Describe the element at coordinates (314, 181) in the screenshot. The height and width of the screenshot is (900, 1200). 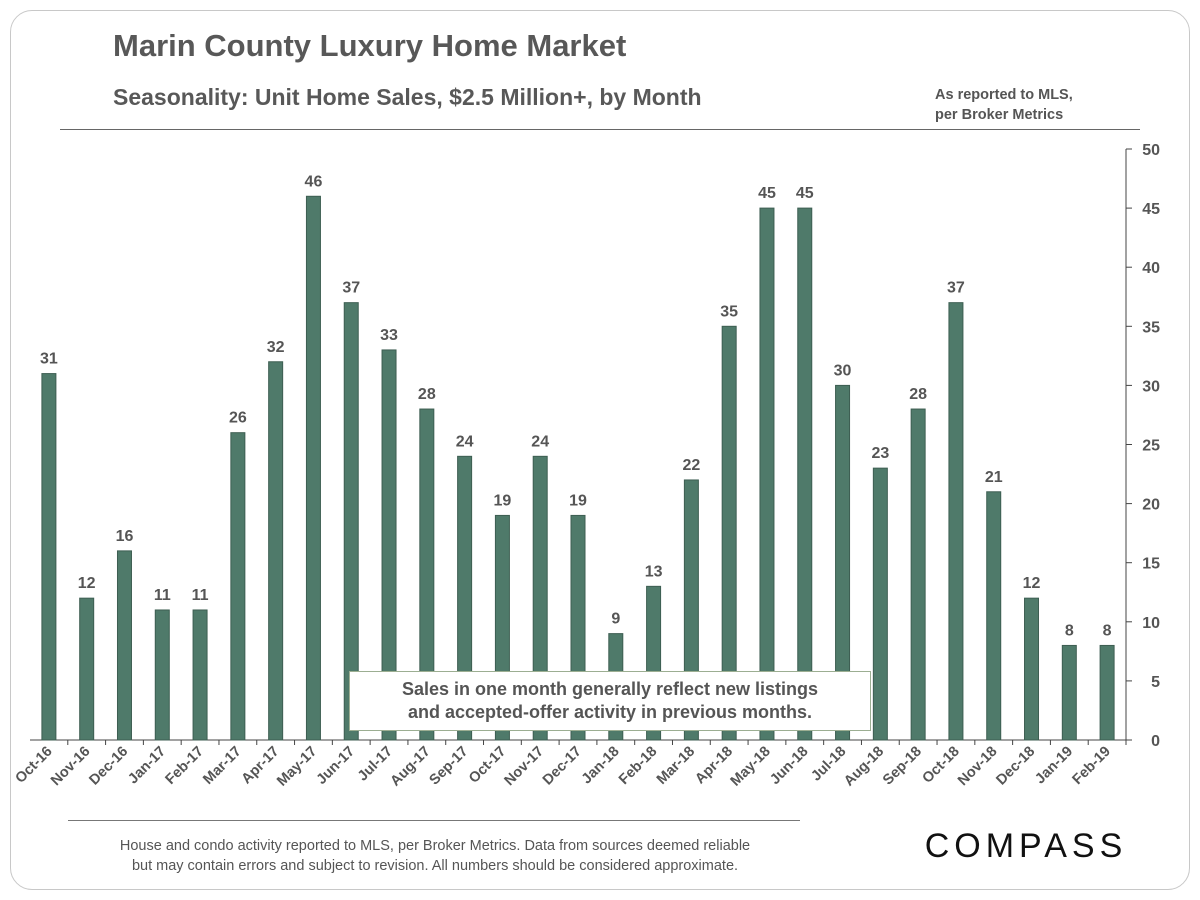
I see `data-label: 46` at that location.